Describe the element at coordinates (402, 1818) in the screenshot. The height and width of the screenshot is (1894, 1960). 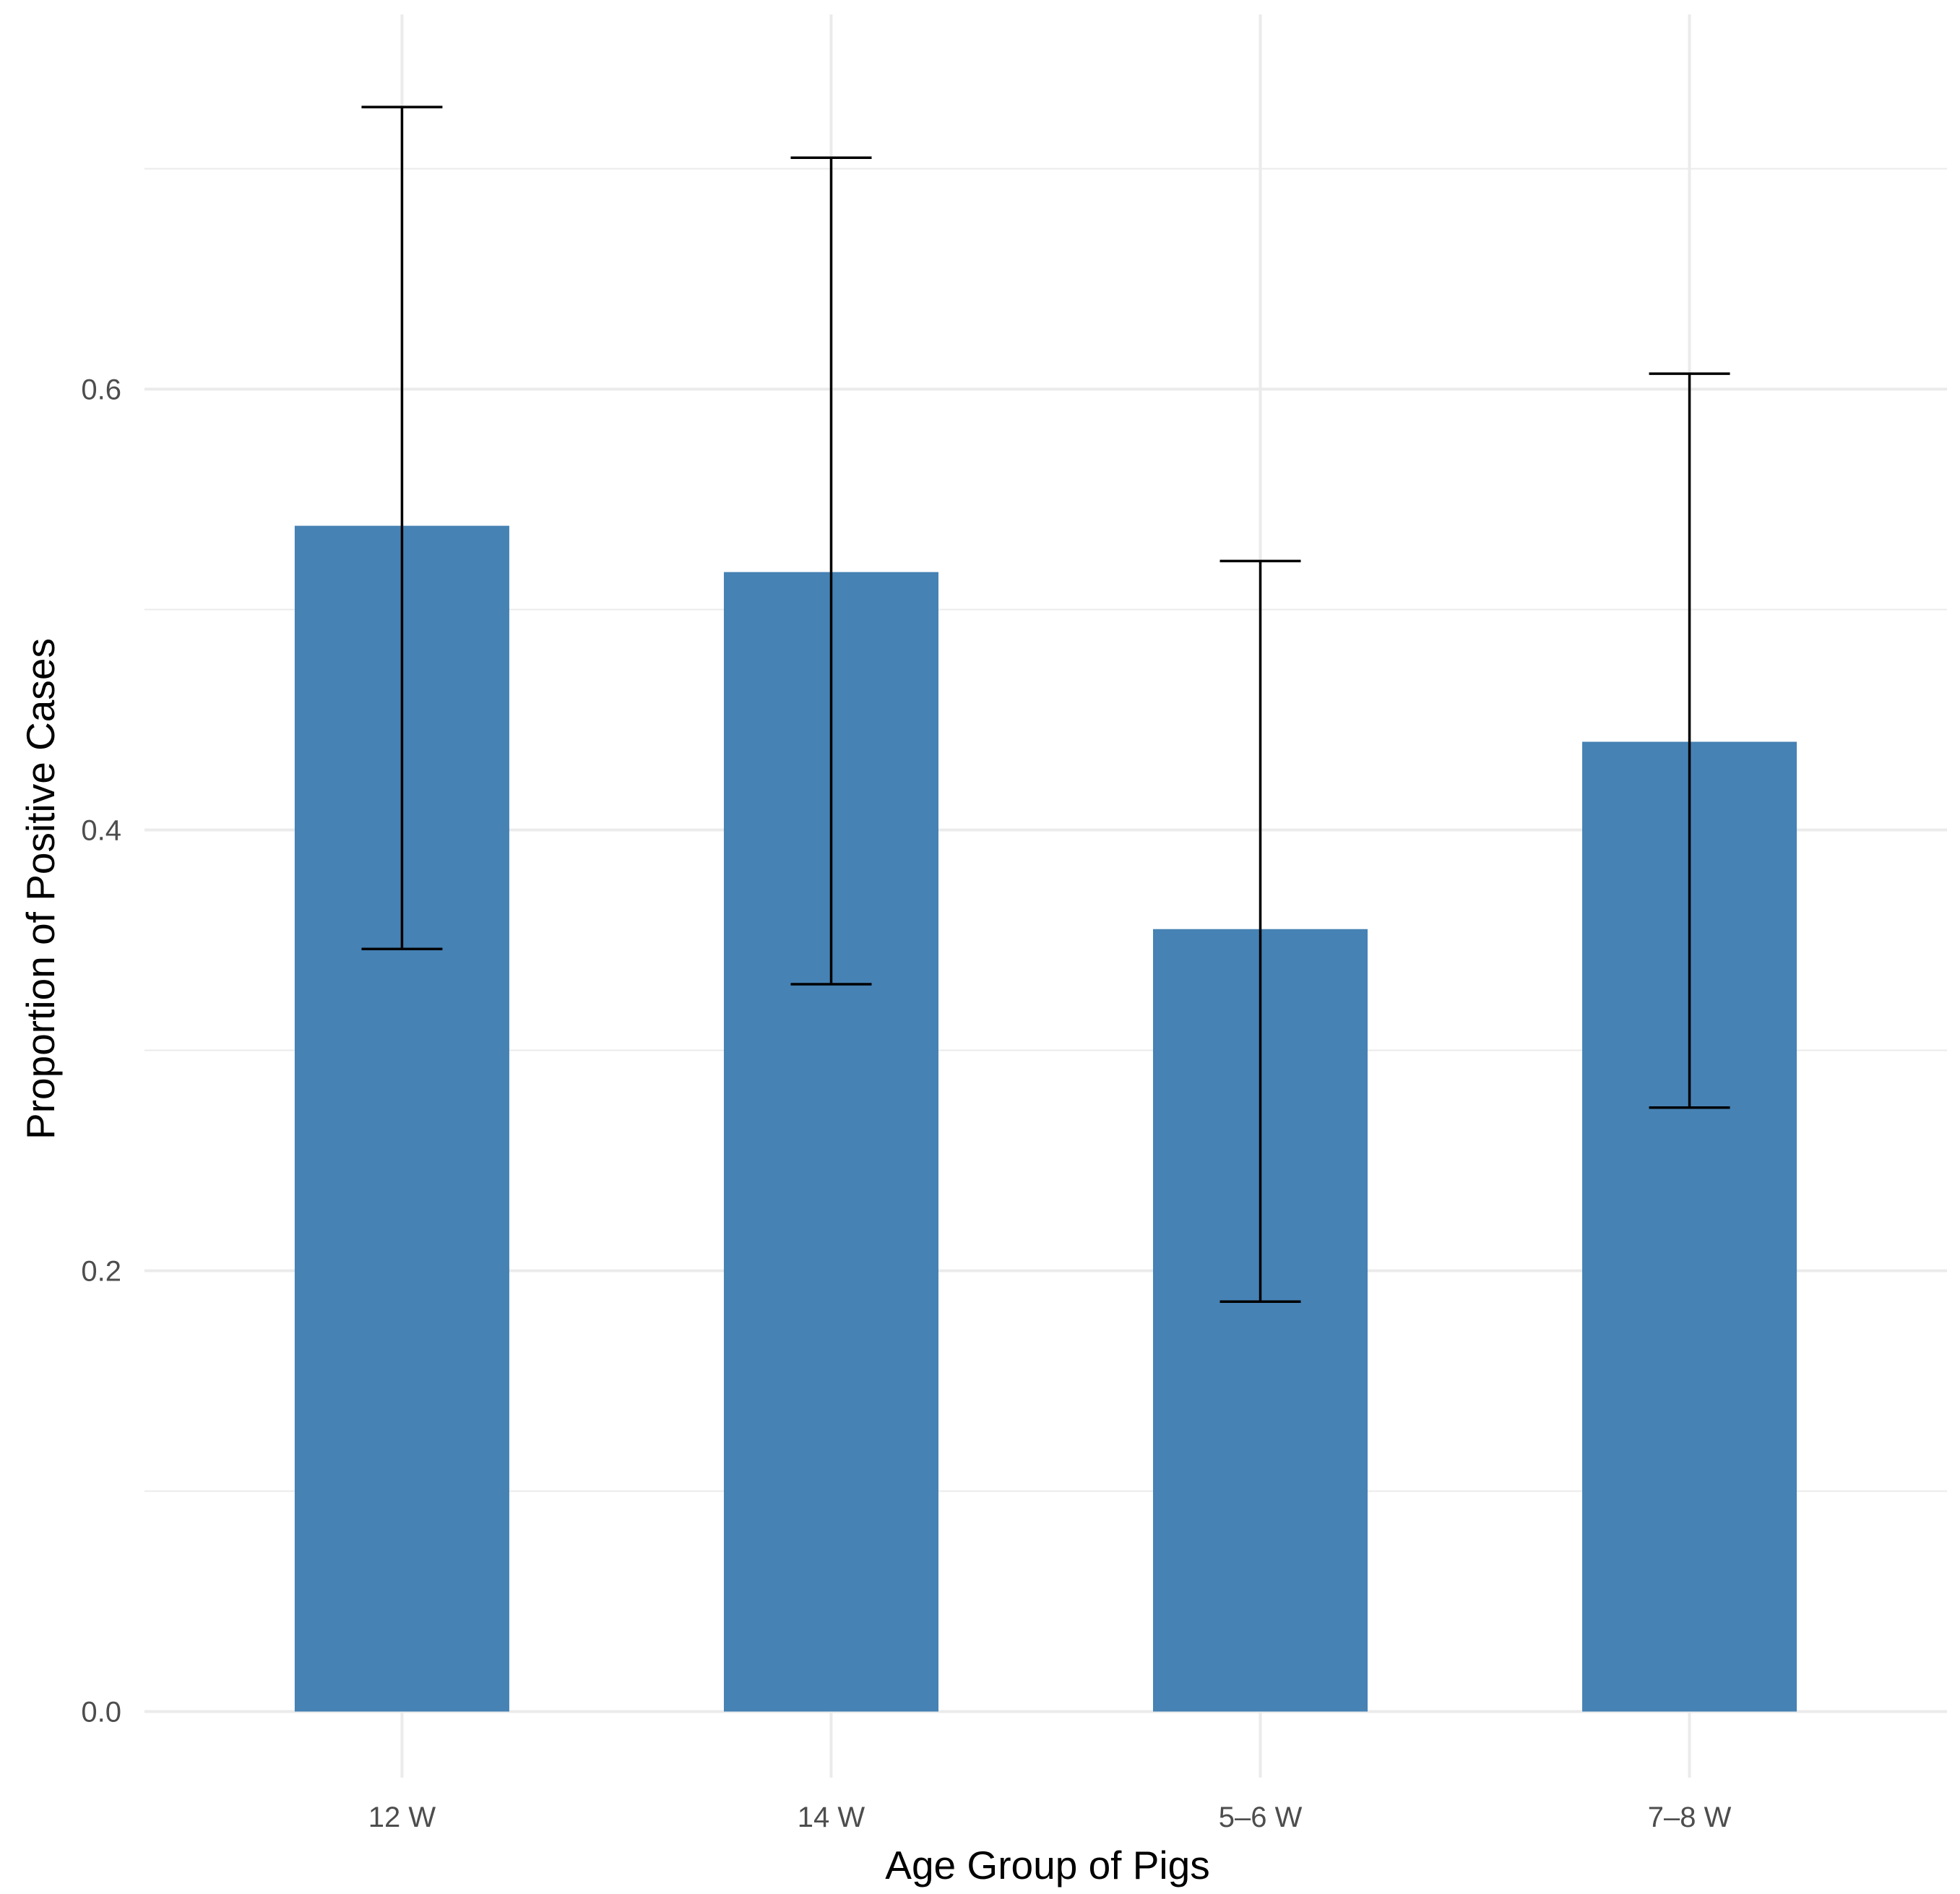
I see `x-tick-label: 12 W` at that location.